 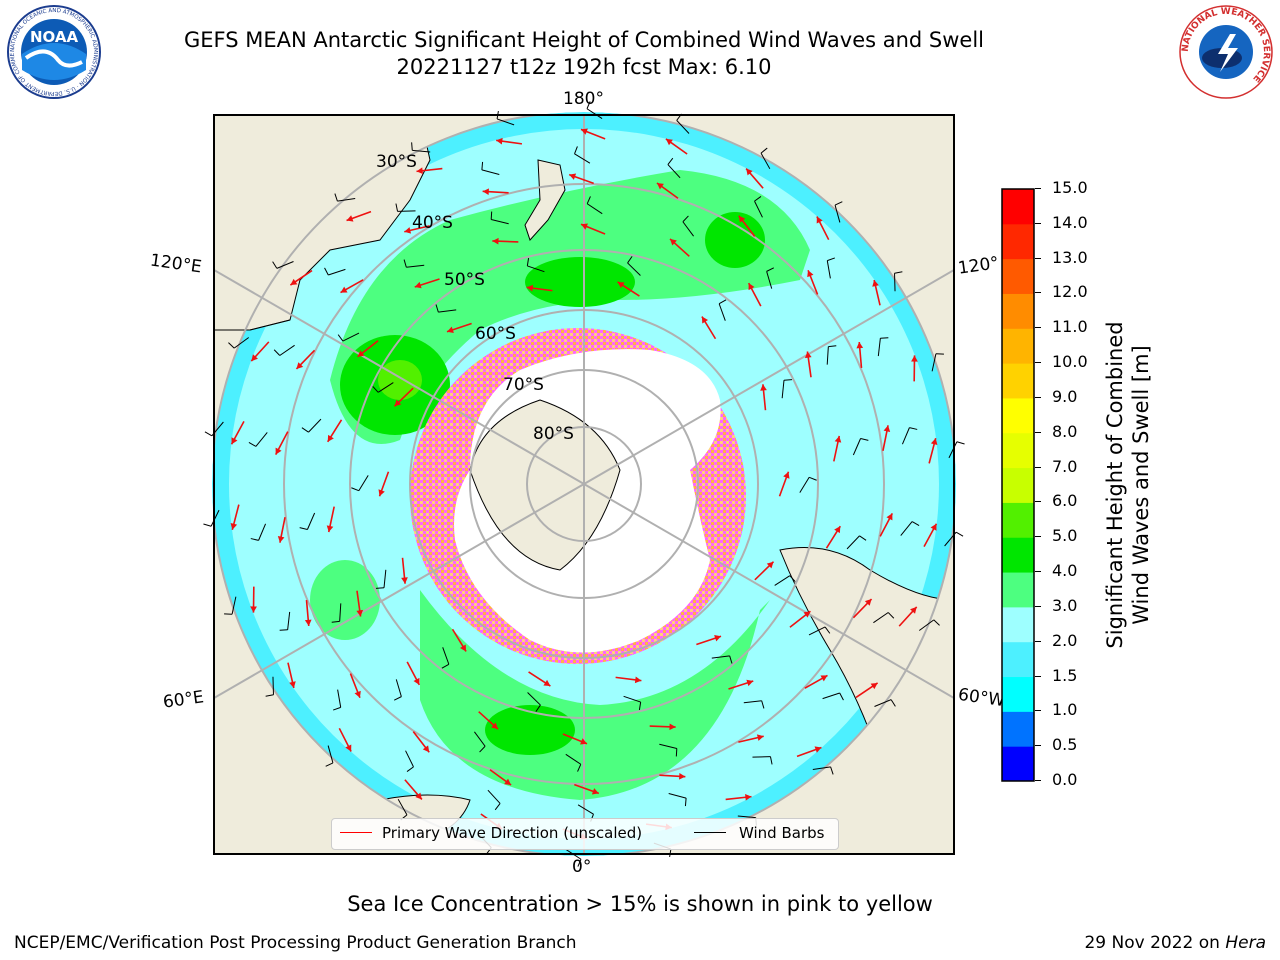 I want to click on land-new-zealand, so click(x=545, y=200).